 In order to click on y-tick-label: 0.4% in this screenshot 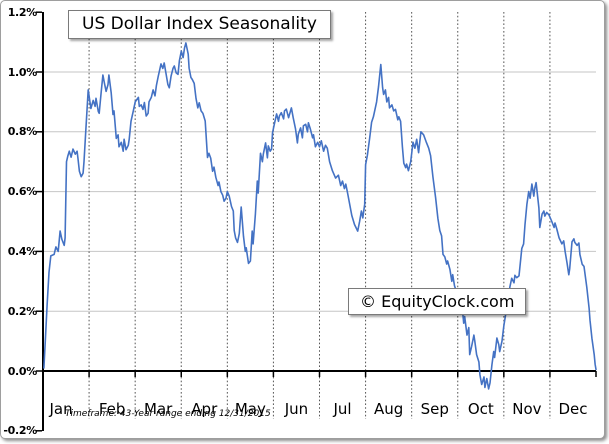, I will do `click(22, 251)`.